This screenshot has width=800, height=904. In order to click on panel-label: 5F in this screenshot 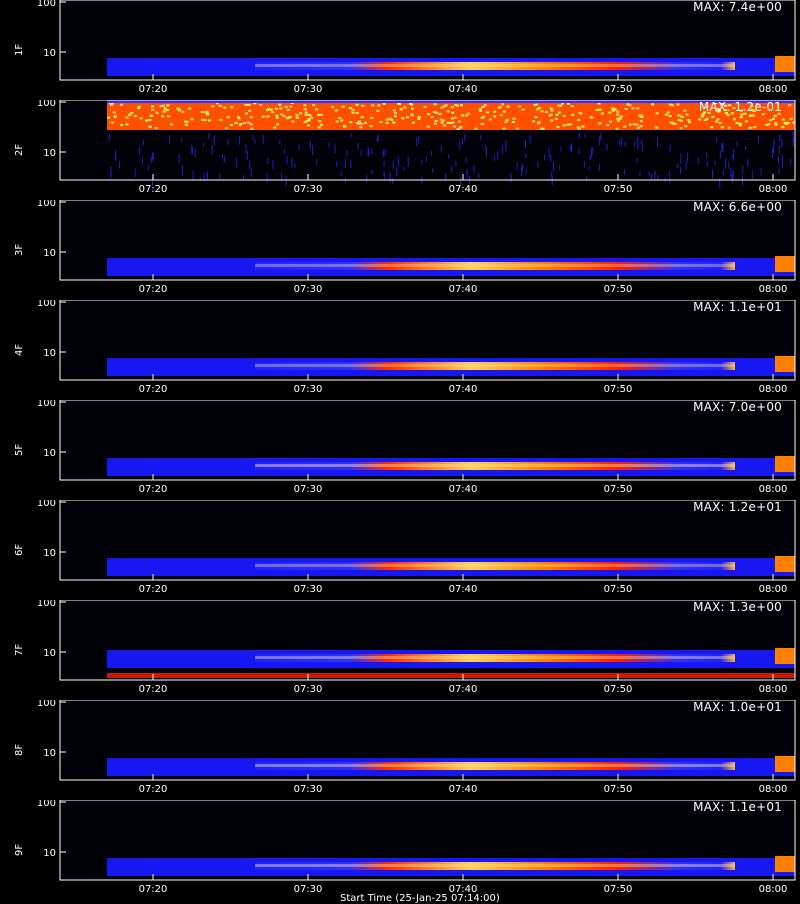, I will do `click(19, 450)`.